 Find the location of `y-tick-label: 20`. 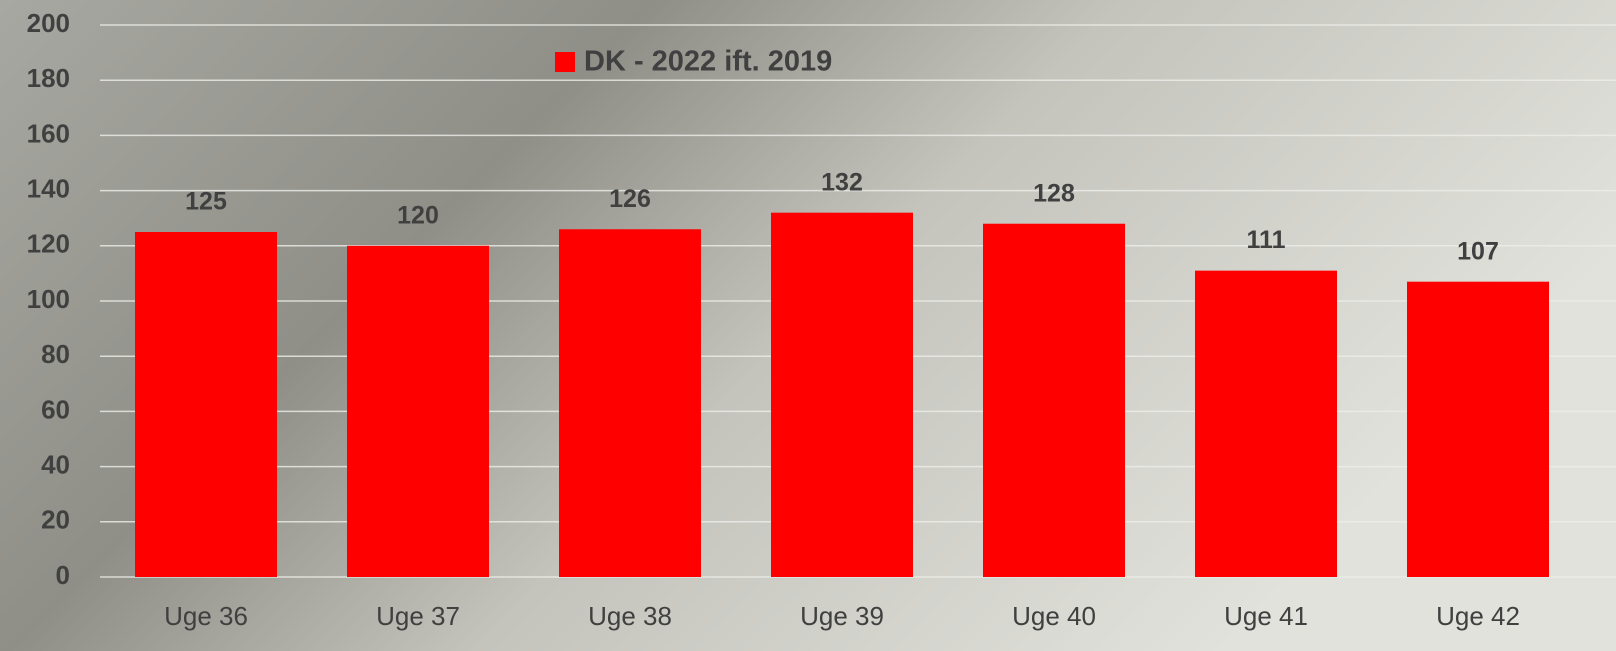

y-tick-label: 20 is located at coordinates (55, 520).